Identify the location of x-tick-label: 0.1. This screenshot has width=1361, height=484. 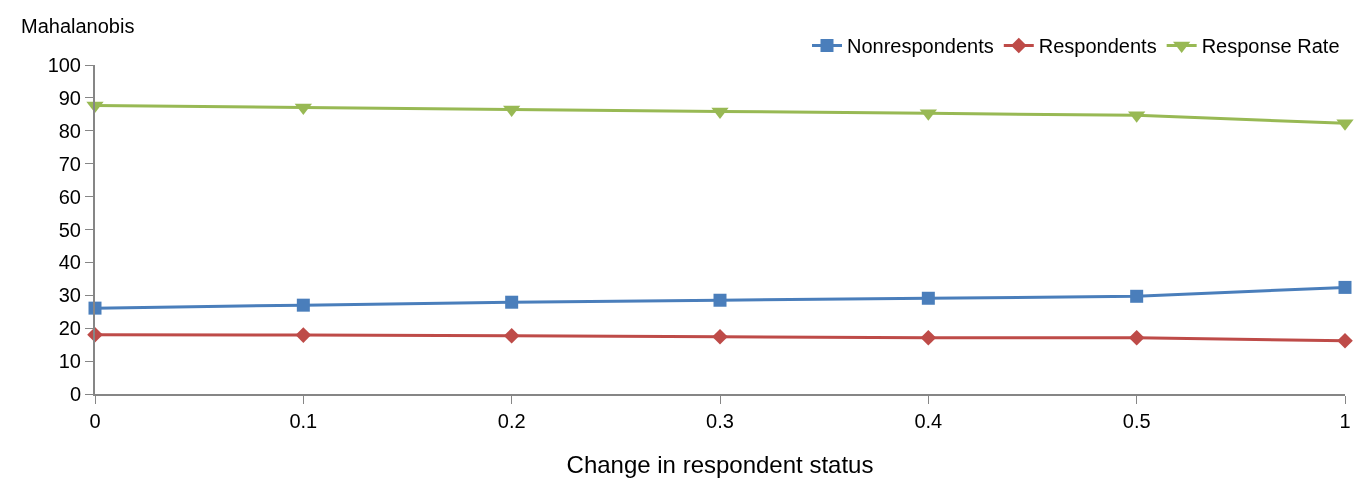
(303, 421).